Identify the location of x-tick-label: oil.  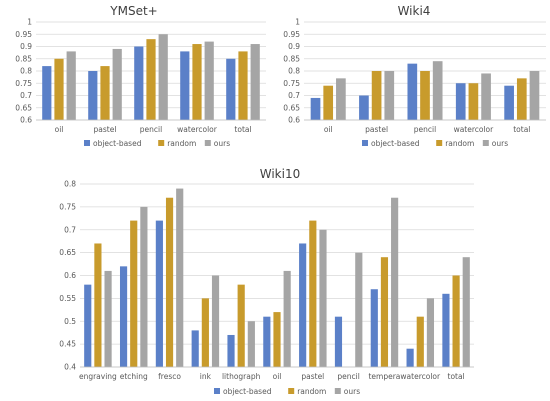
(328, 129).